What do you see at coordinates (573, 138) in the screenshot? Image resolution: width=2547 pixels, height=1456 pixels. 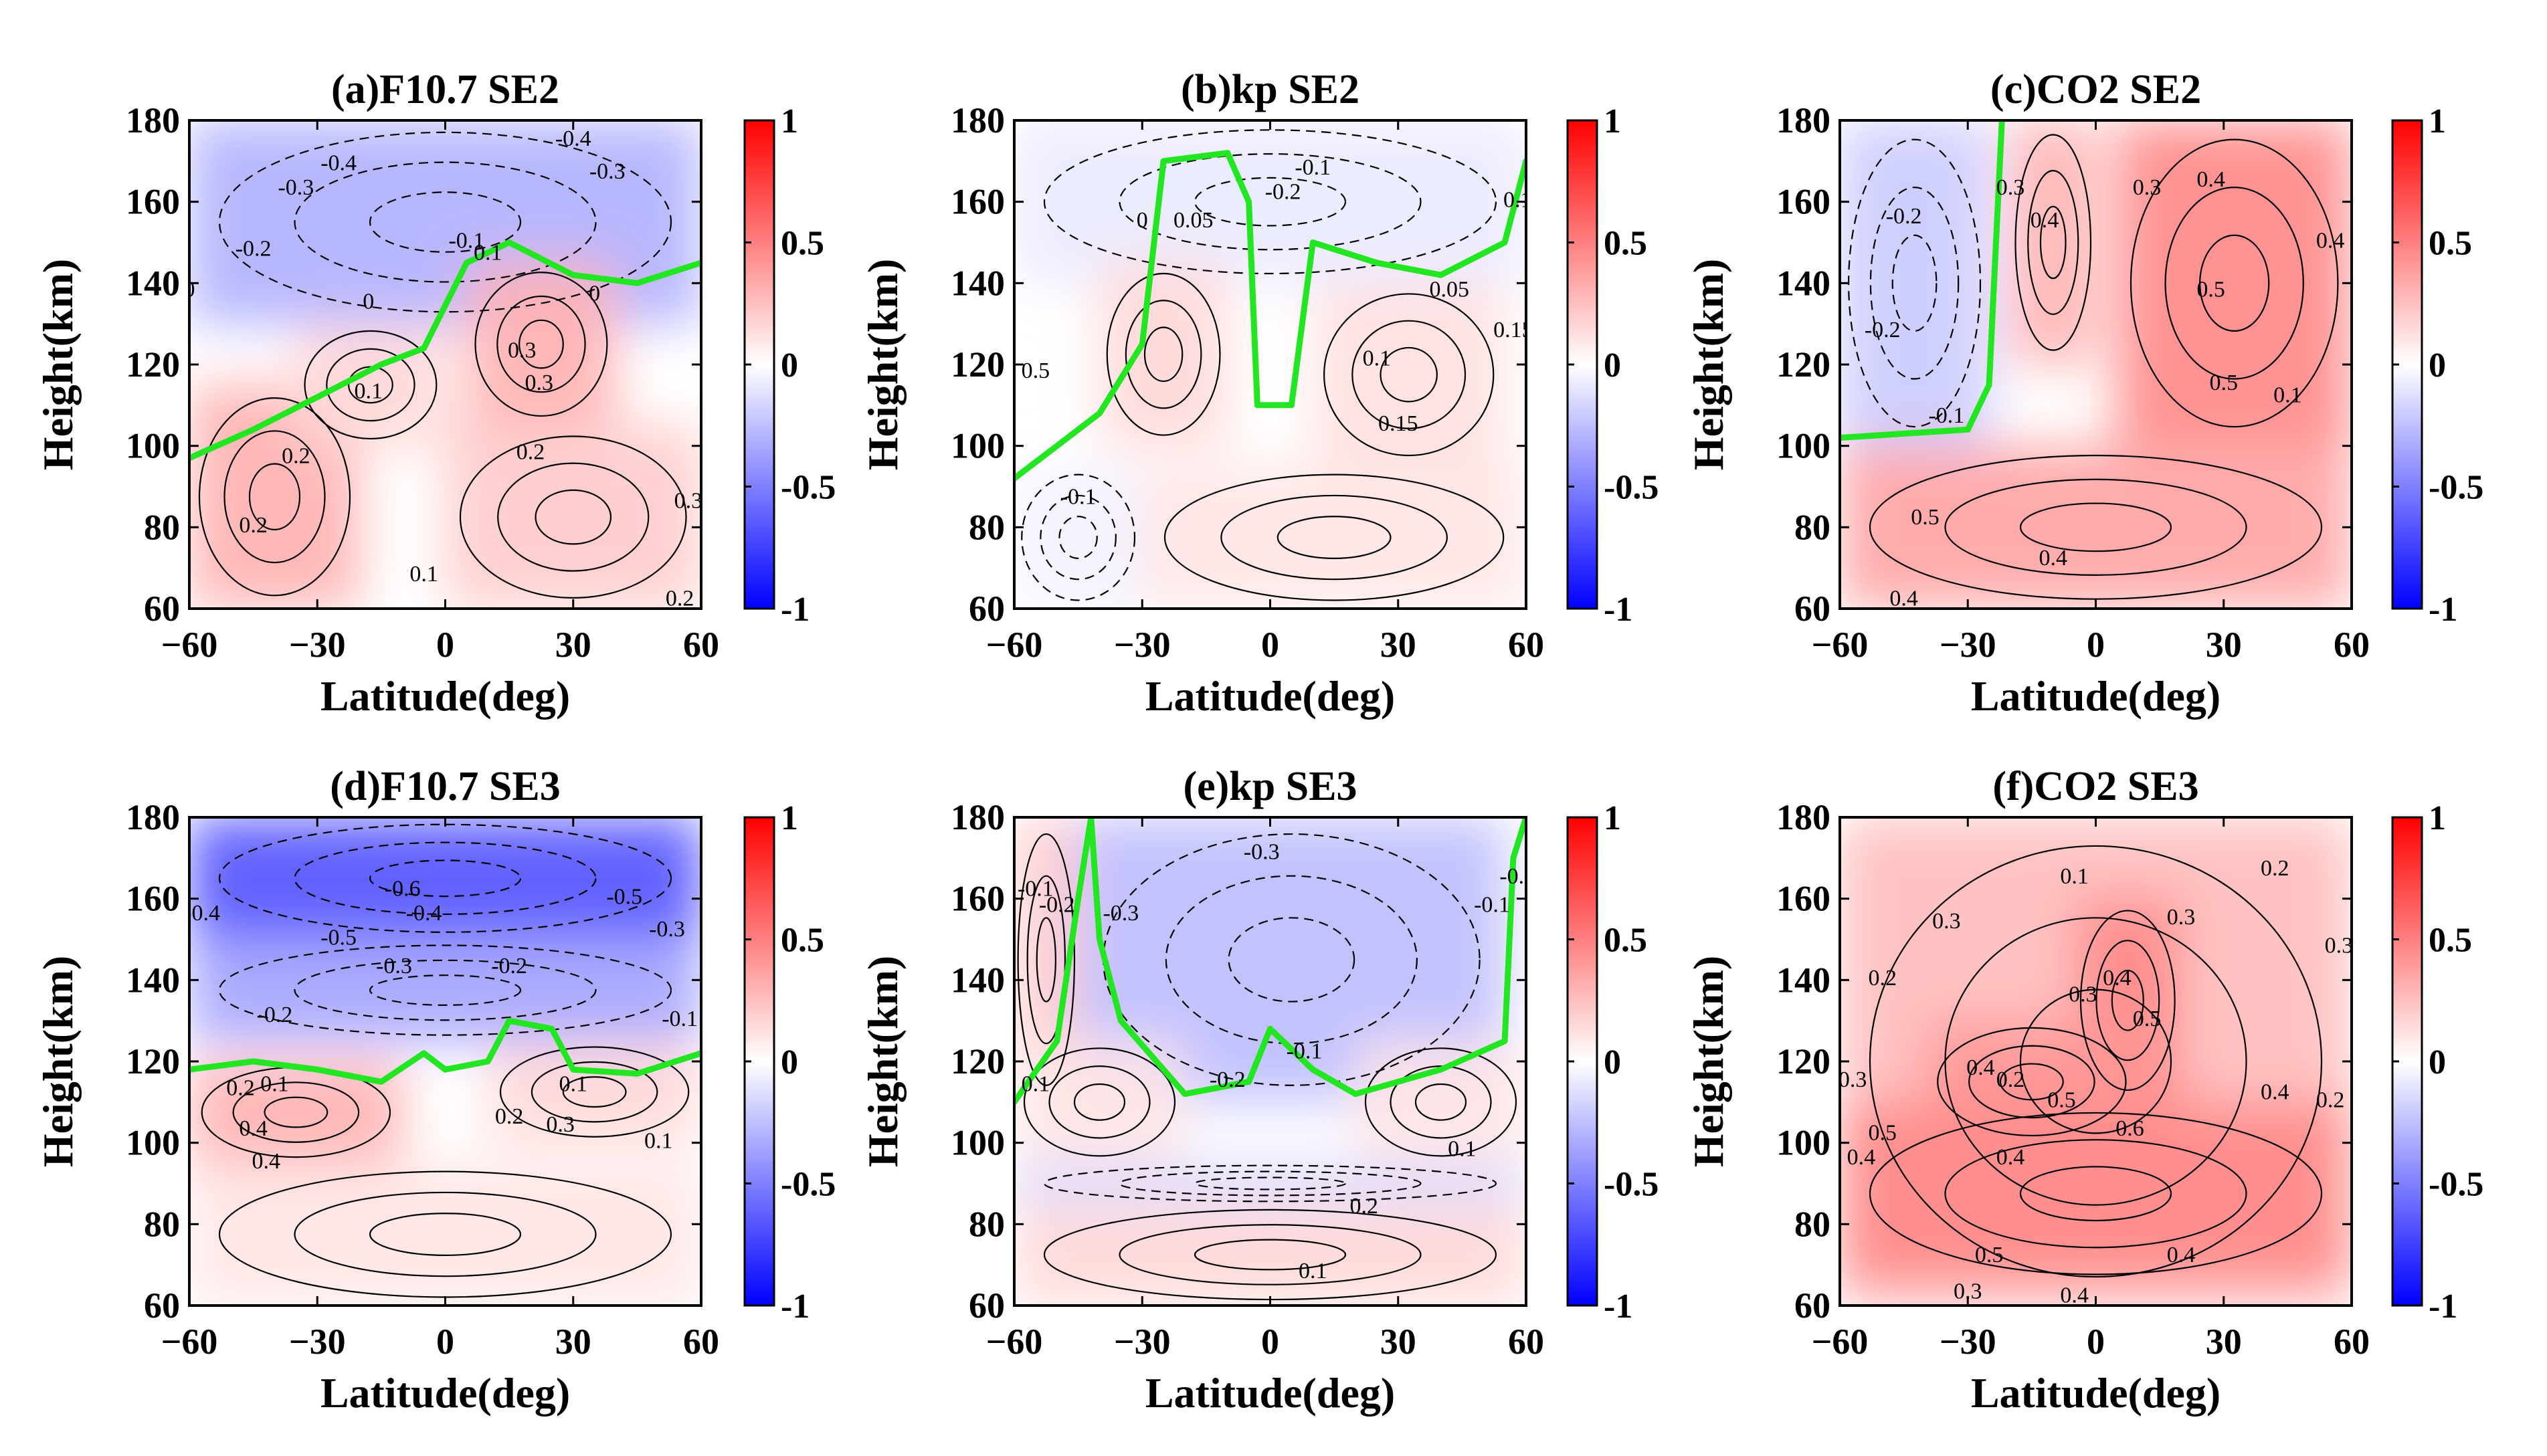 I see `contour-label: -0.4` at bounding box center [573, 138].